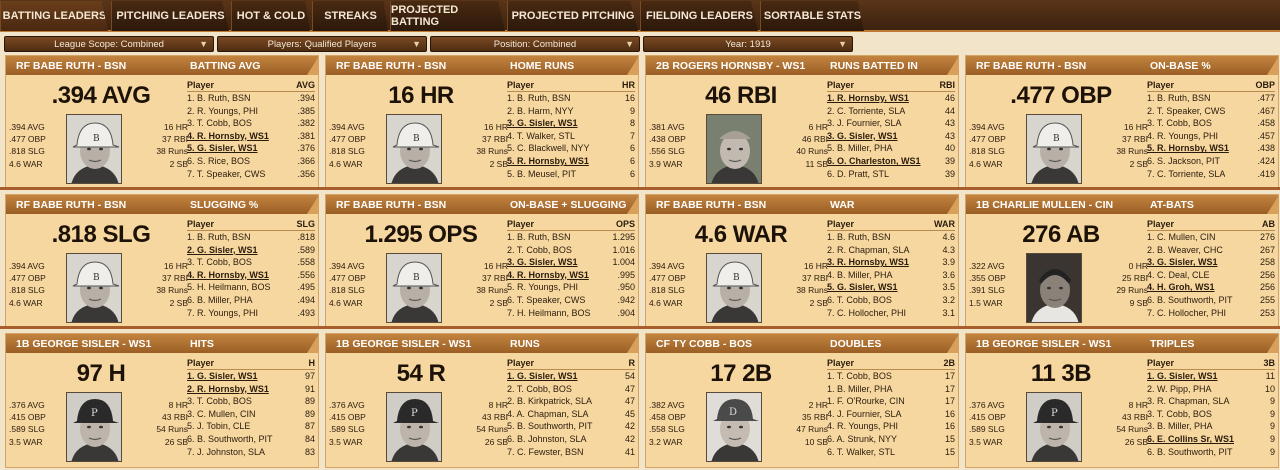  I want to click on player-name: 7. C. Hollocher, PHI, so click(867, 312).